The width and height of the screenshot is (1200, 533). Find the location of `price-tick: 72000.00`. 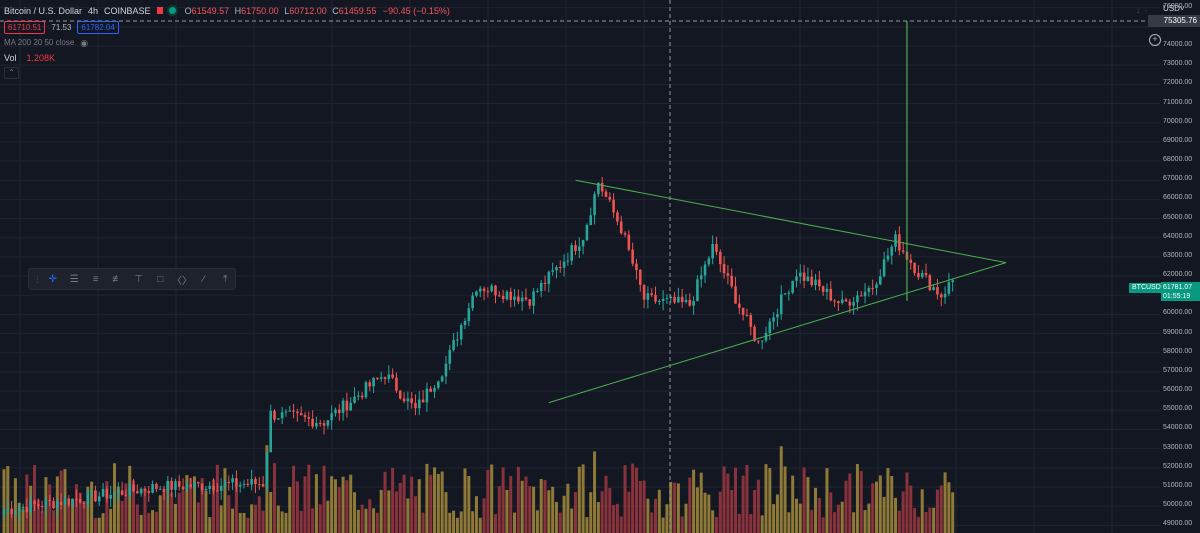

price-tick: 72000.00 is located at coordinates (1178, 83).